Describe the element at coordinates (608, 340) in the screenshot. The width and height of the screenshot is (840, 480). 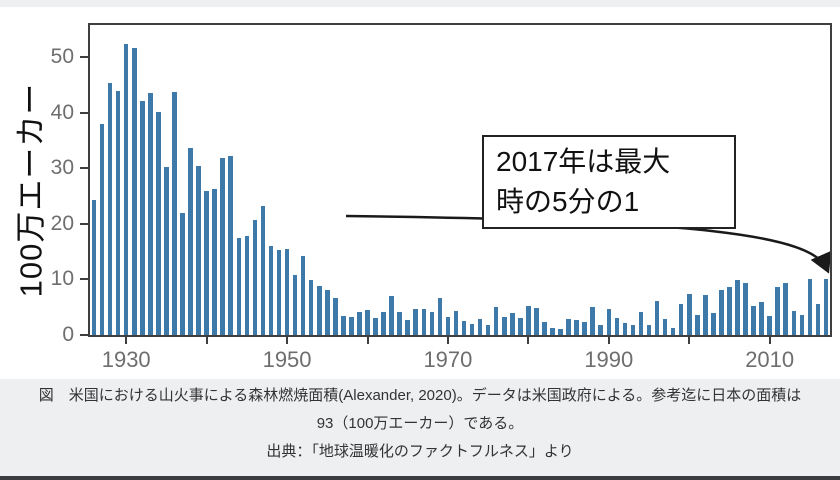
I see `x-tick-1990` at that location.